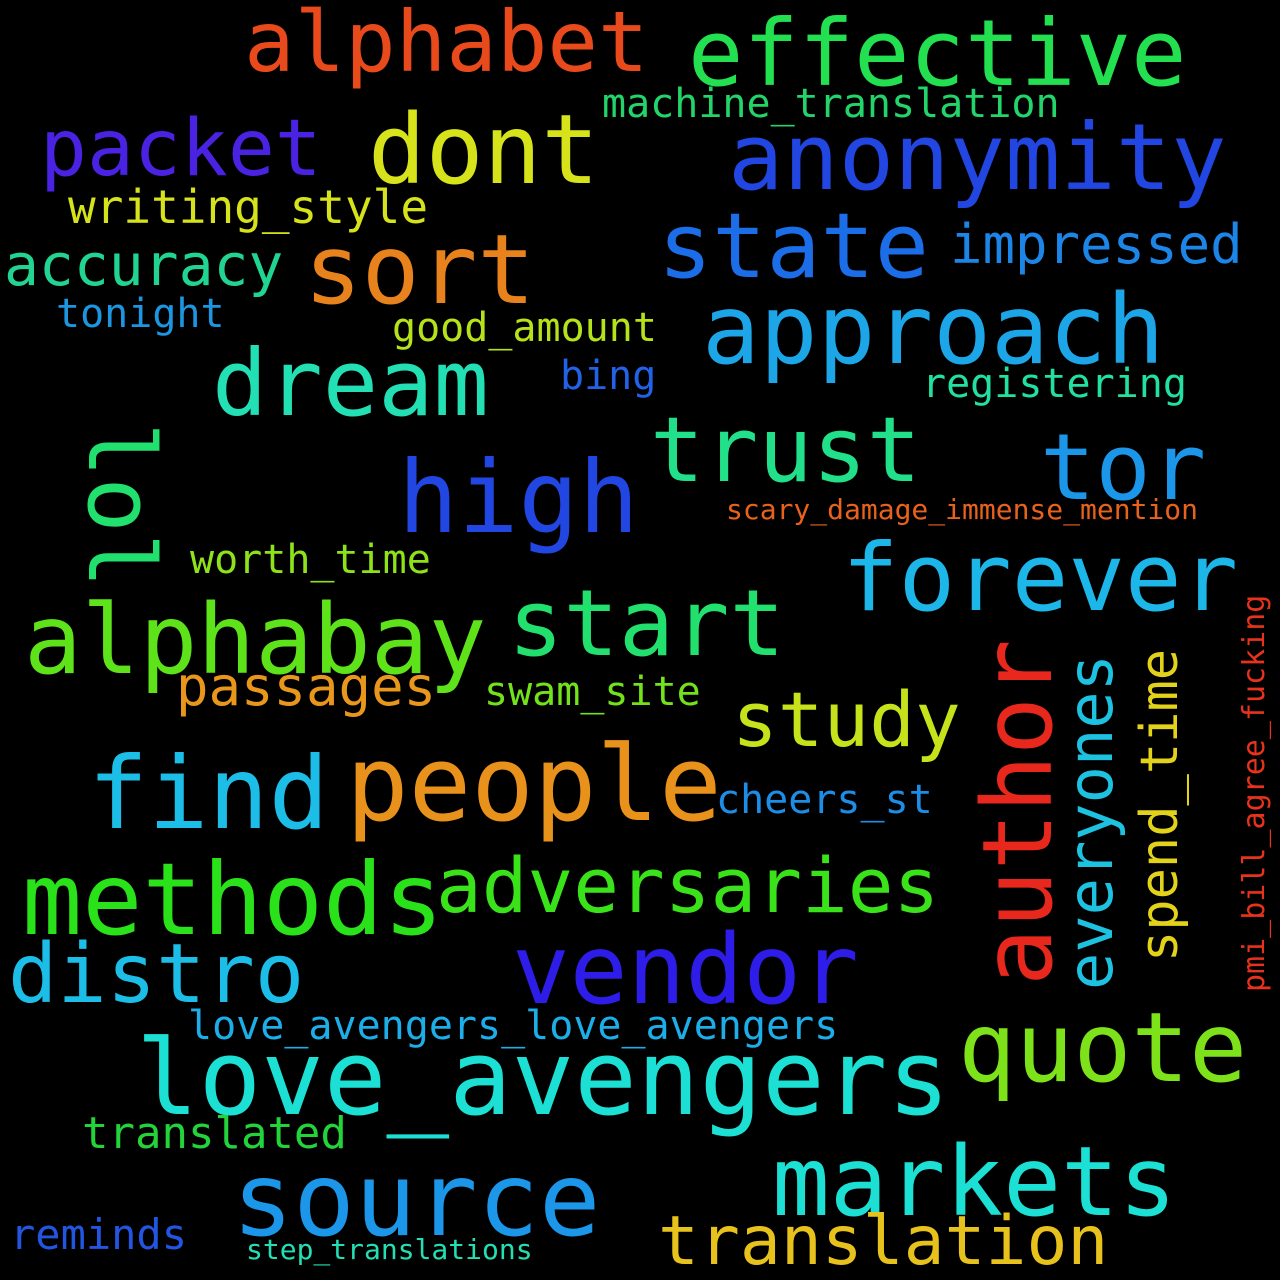 Image resolution: width=1280 pixels, height=1280 pixels. Describe the element at coordinates (831, 104) in the screenshot. I see `word-machine-translation: machine_translation` at that location.